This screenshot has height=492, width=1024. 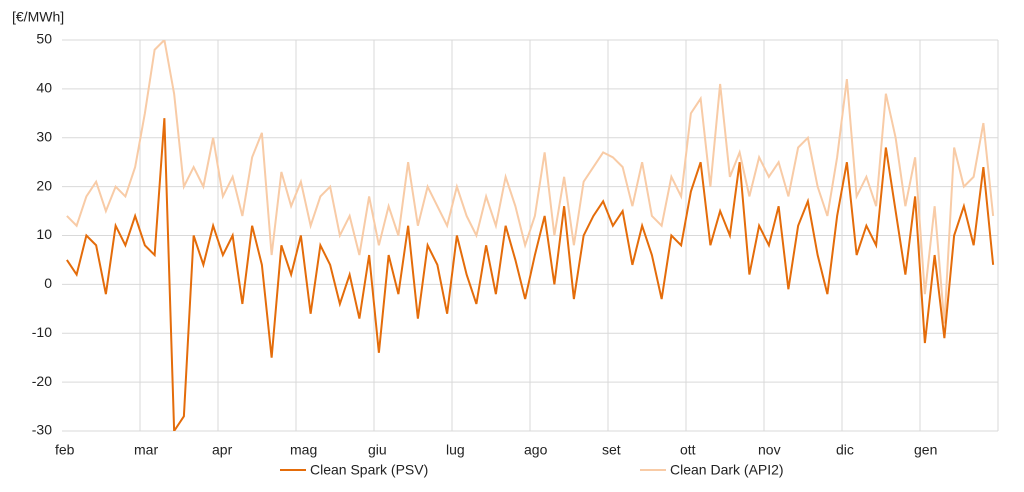 I want to click on x-tick-label: feb, so click(x=65, y=450).